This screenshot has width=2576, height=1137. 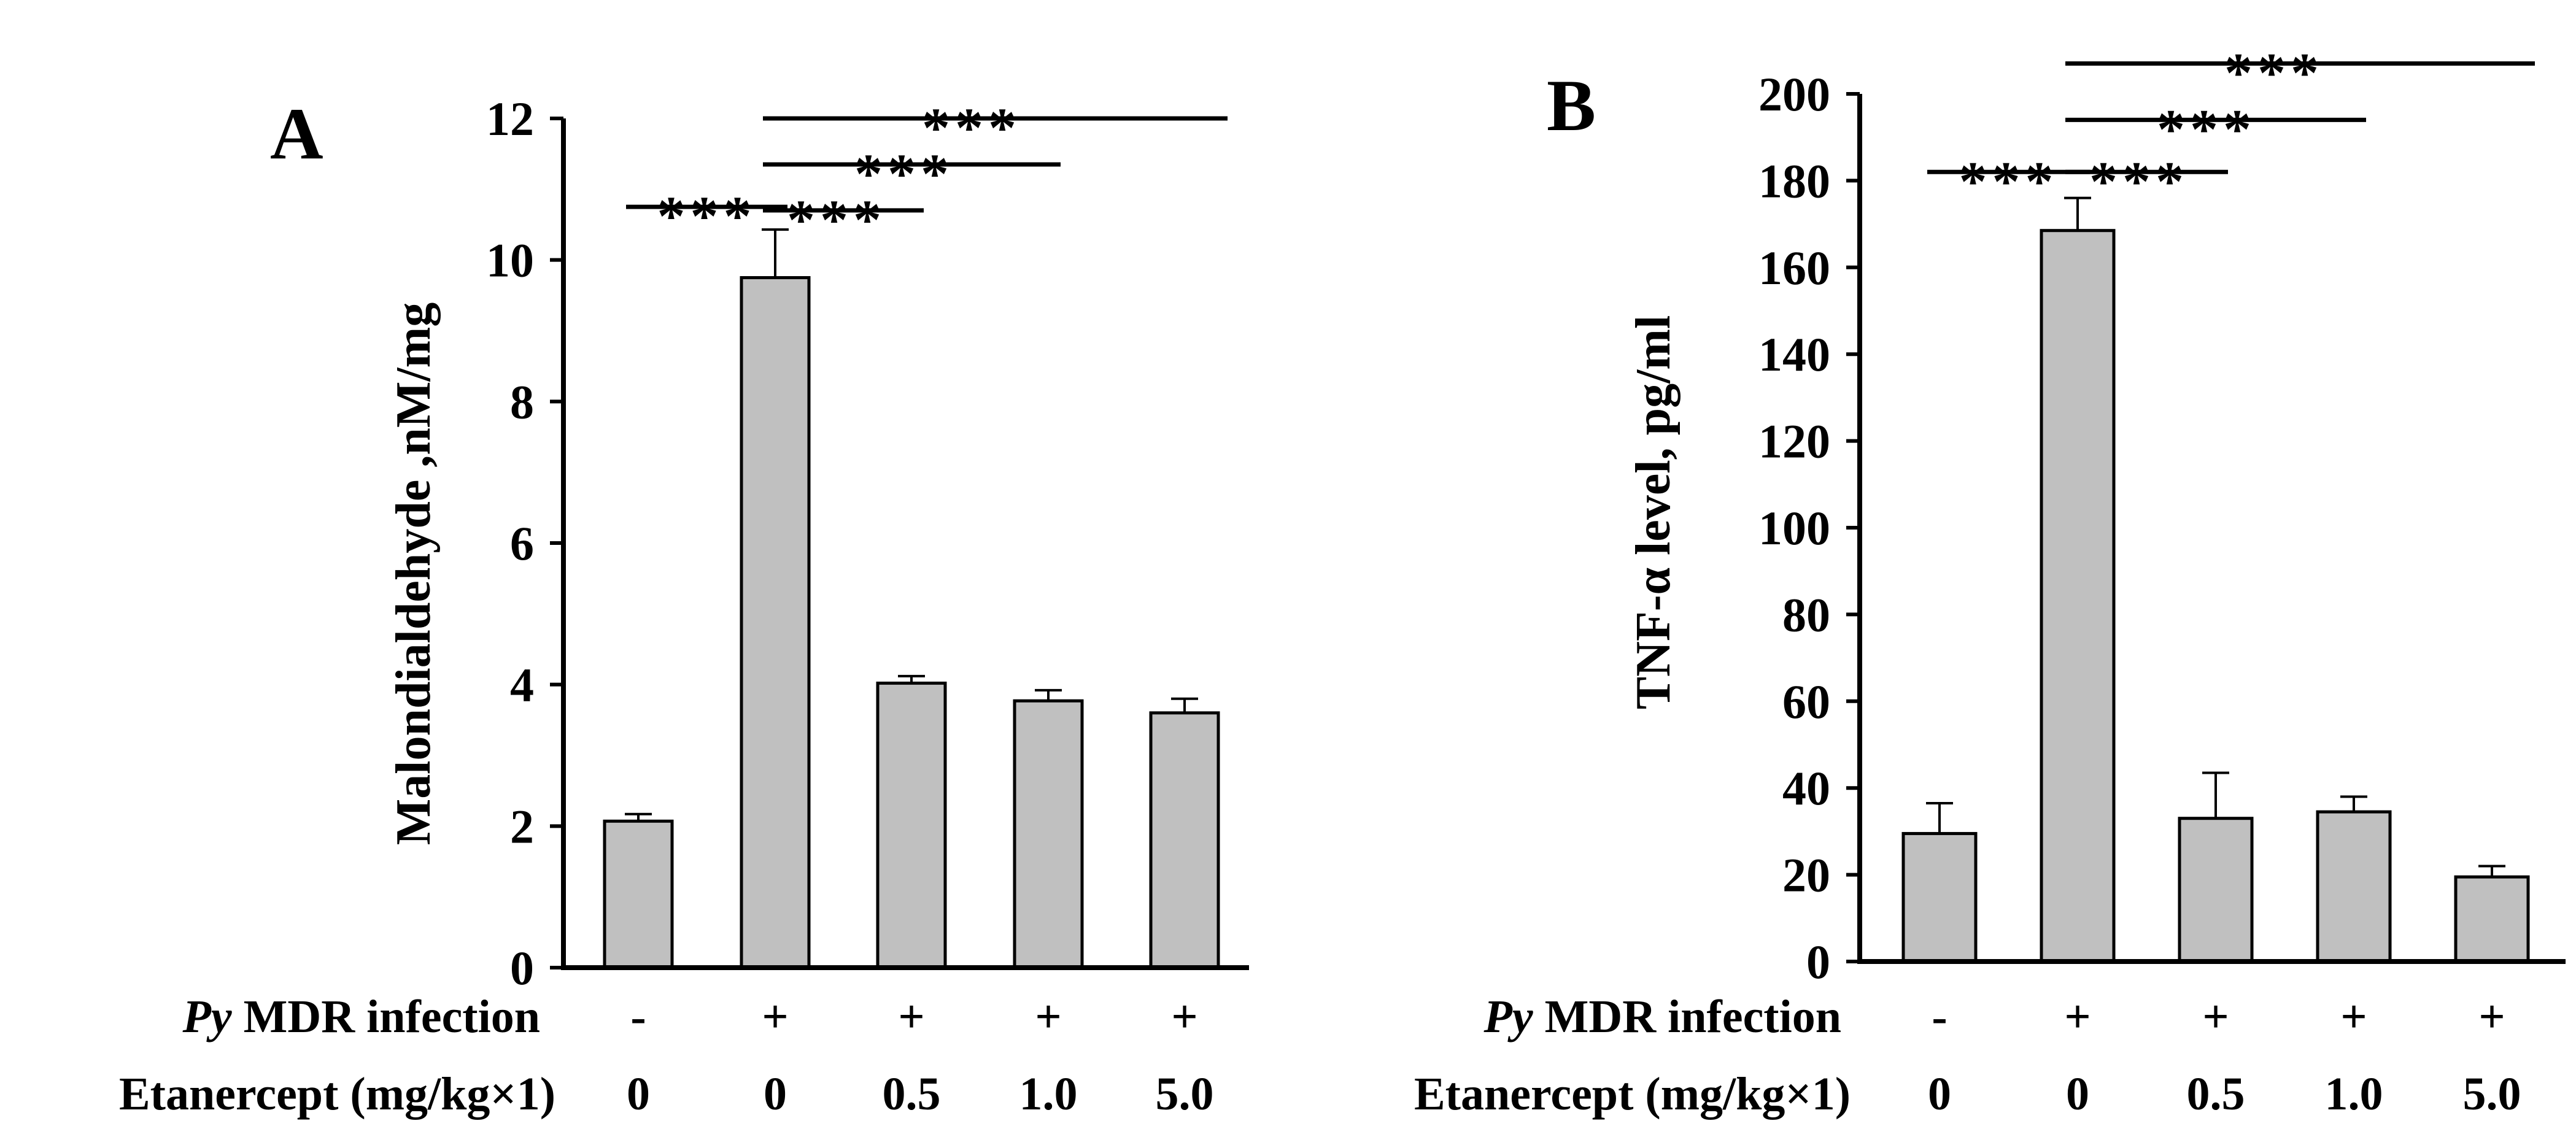 What do you see at coordinates (1939, 1017) in the screenshot?
I see `panel-b-infection-value-1: -` at bounding box center [1939, 1017].